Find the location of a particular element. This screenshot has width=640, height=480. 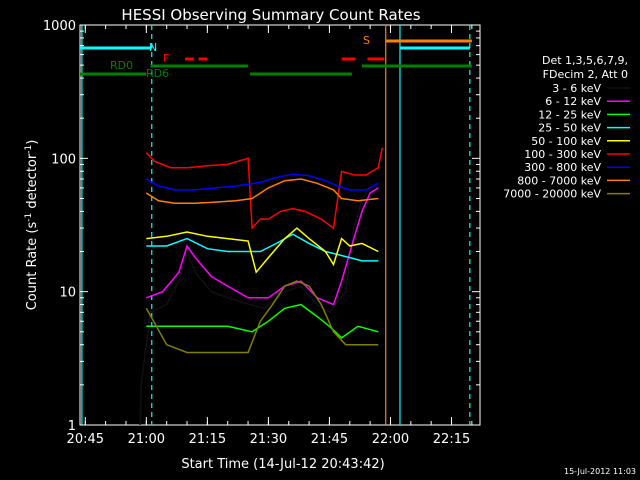

x-tick-label-3: 21:30 is located at coordinates (268, 439).